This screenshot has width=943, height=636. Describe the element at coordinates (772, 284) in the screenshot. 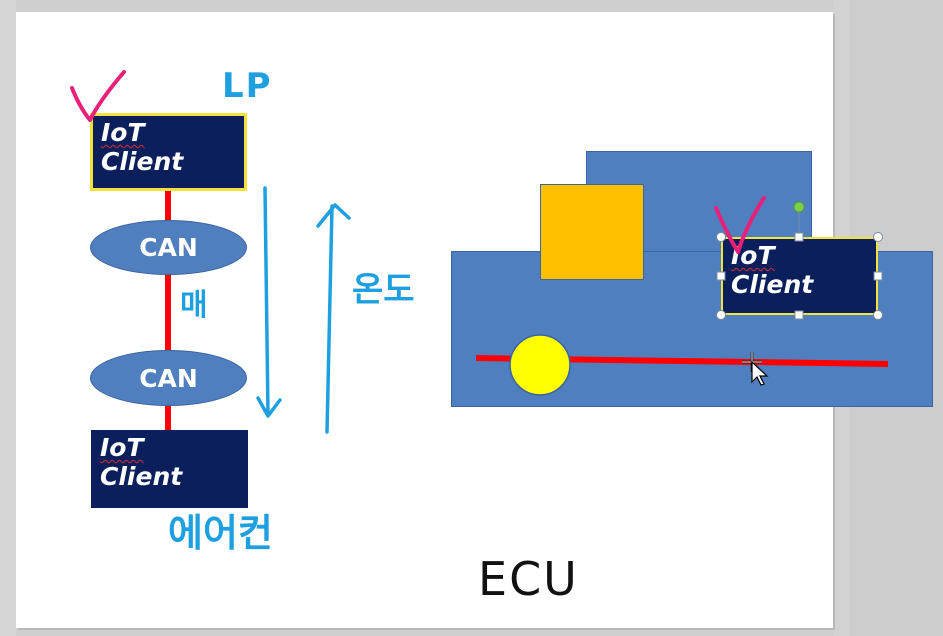

I see `iot-client-car-line2: Client` at that location.